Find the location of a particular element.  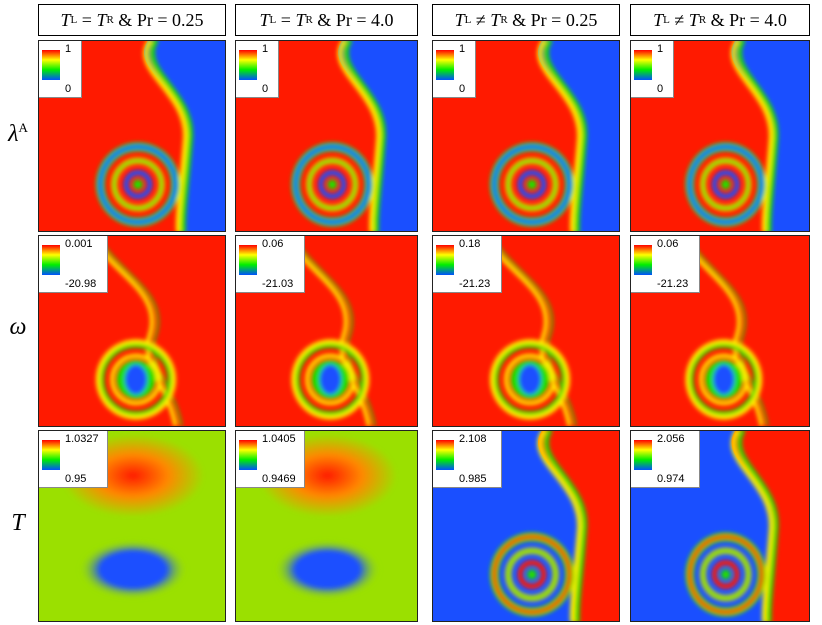

panel-temperature-col4: 2.056 0.974 is located at coordinates (720, 526).